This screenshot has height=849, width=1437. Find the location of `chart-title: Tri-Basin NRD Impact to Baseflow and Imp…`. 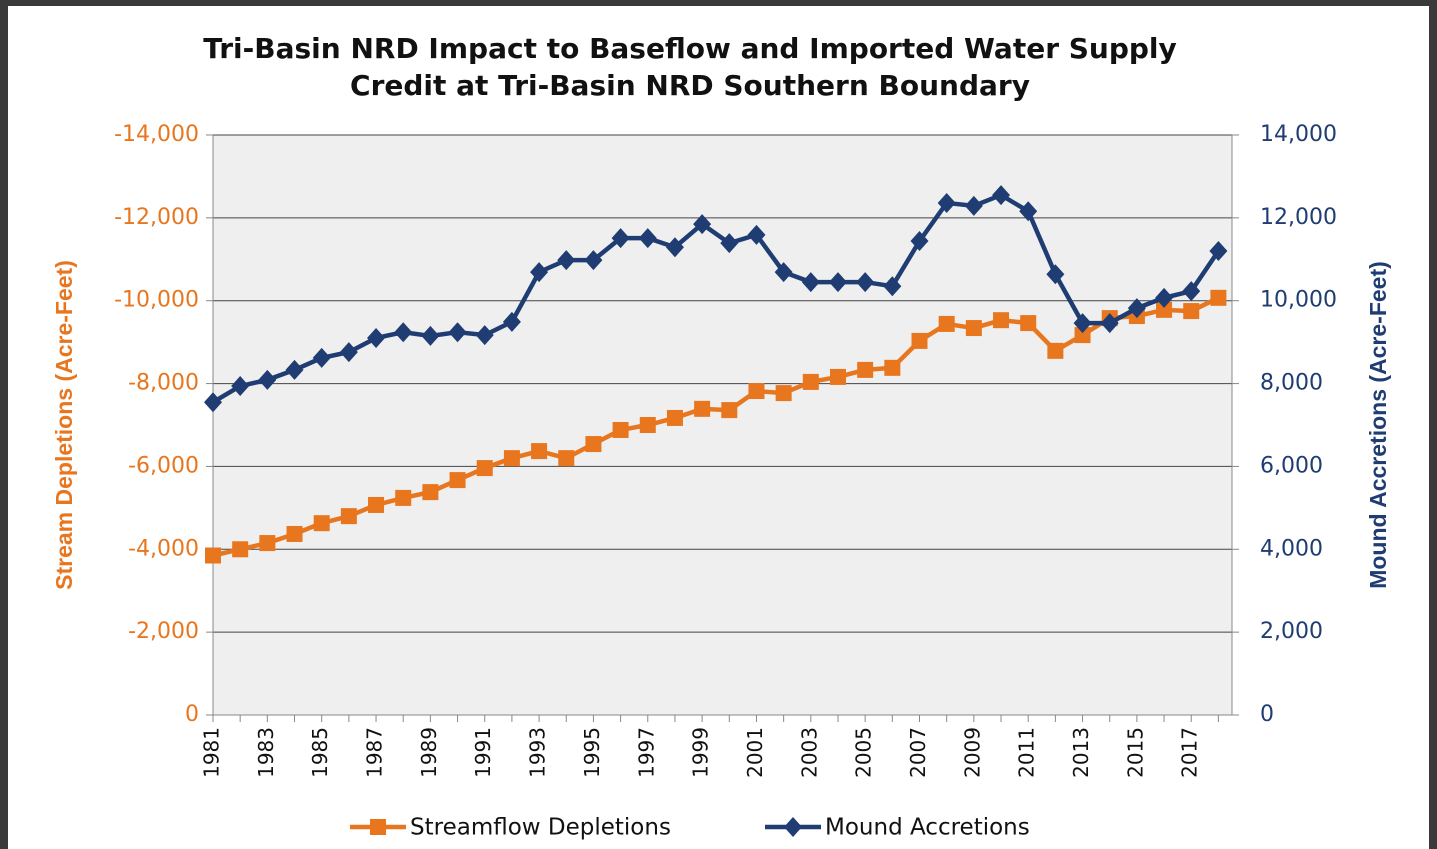

chart-title: Tri-Basin NRD Impact to Baseflow and Imp… is located at coordinates (690, 48).